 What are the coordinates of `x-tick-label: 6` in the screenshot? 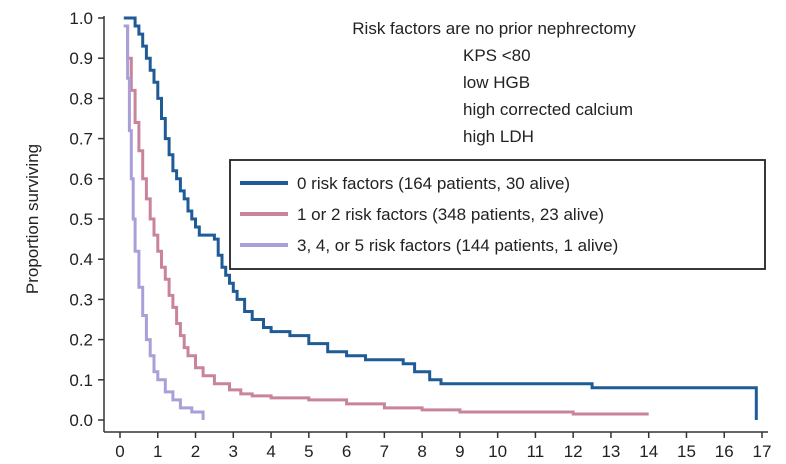 It's located at (346, 451).